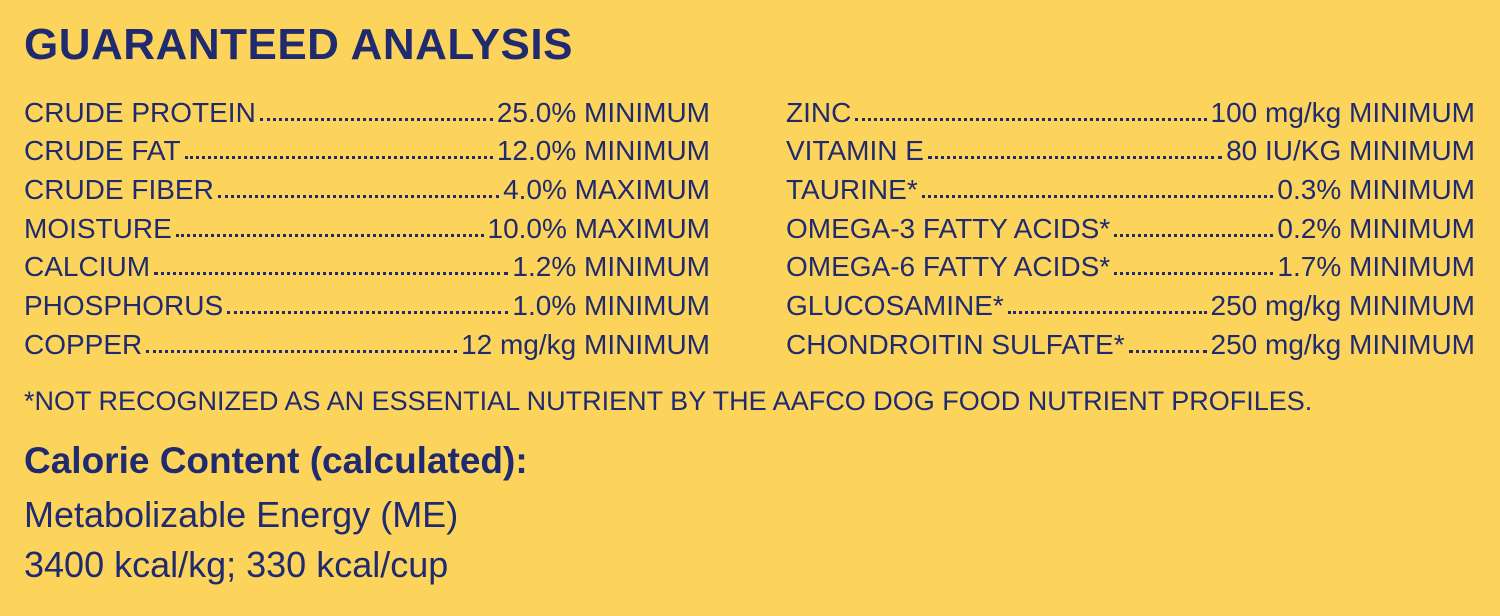  I want to click on nutrient-row: CRUDE FIBER 4.0% MAXIMUM, so click(367, 186).